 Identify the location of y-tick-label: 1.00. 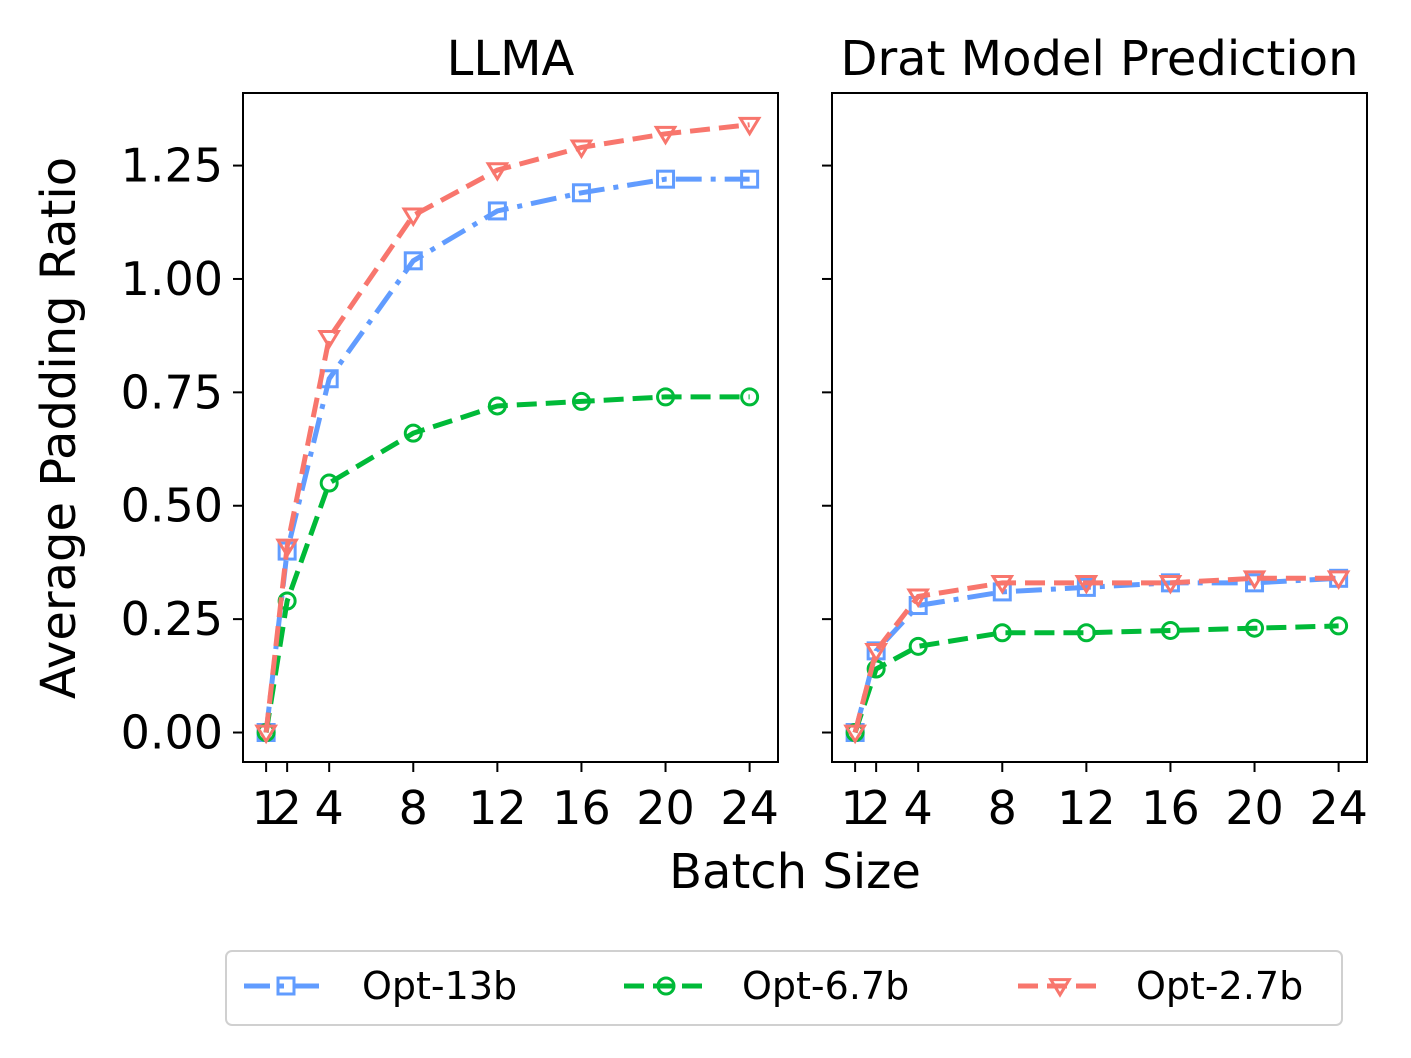
(172, 279).